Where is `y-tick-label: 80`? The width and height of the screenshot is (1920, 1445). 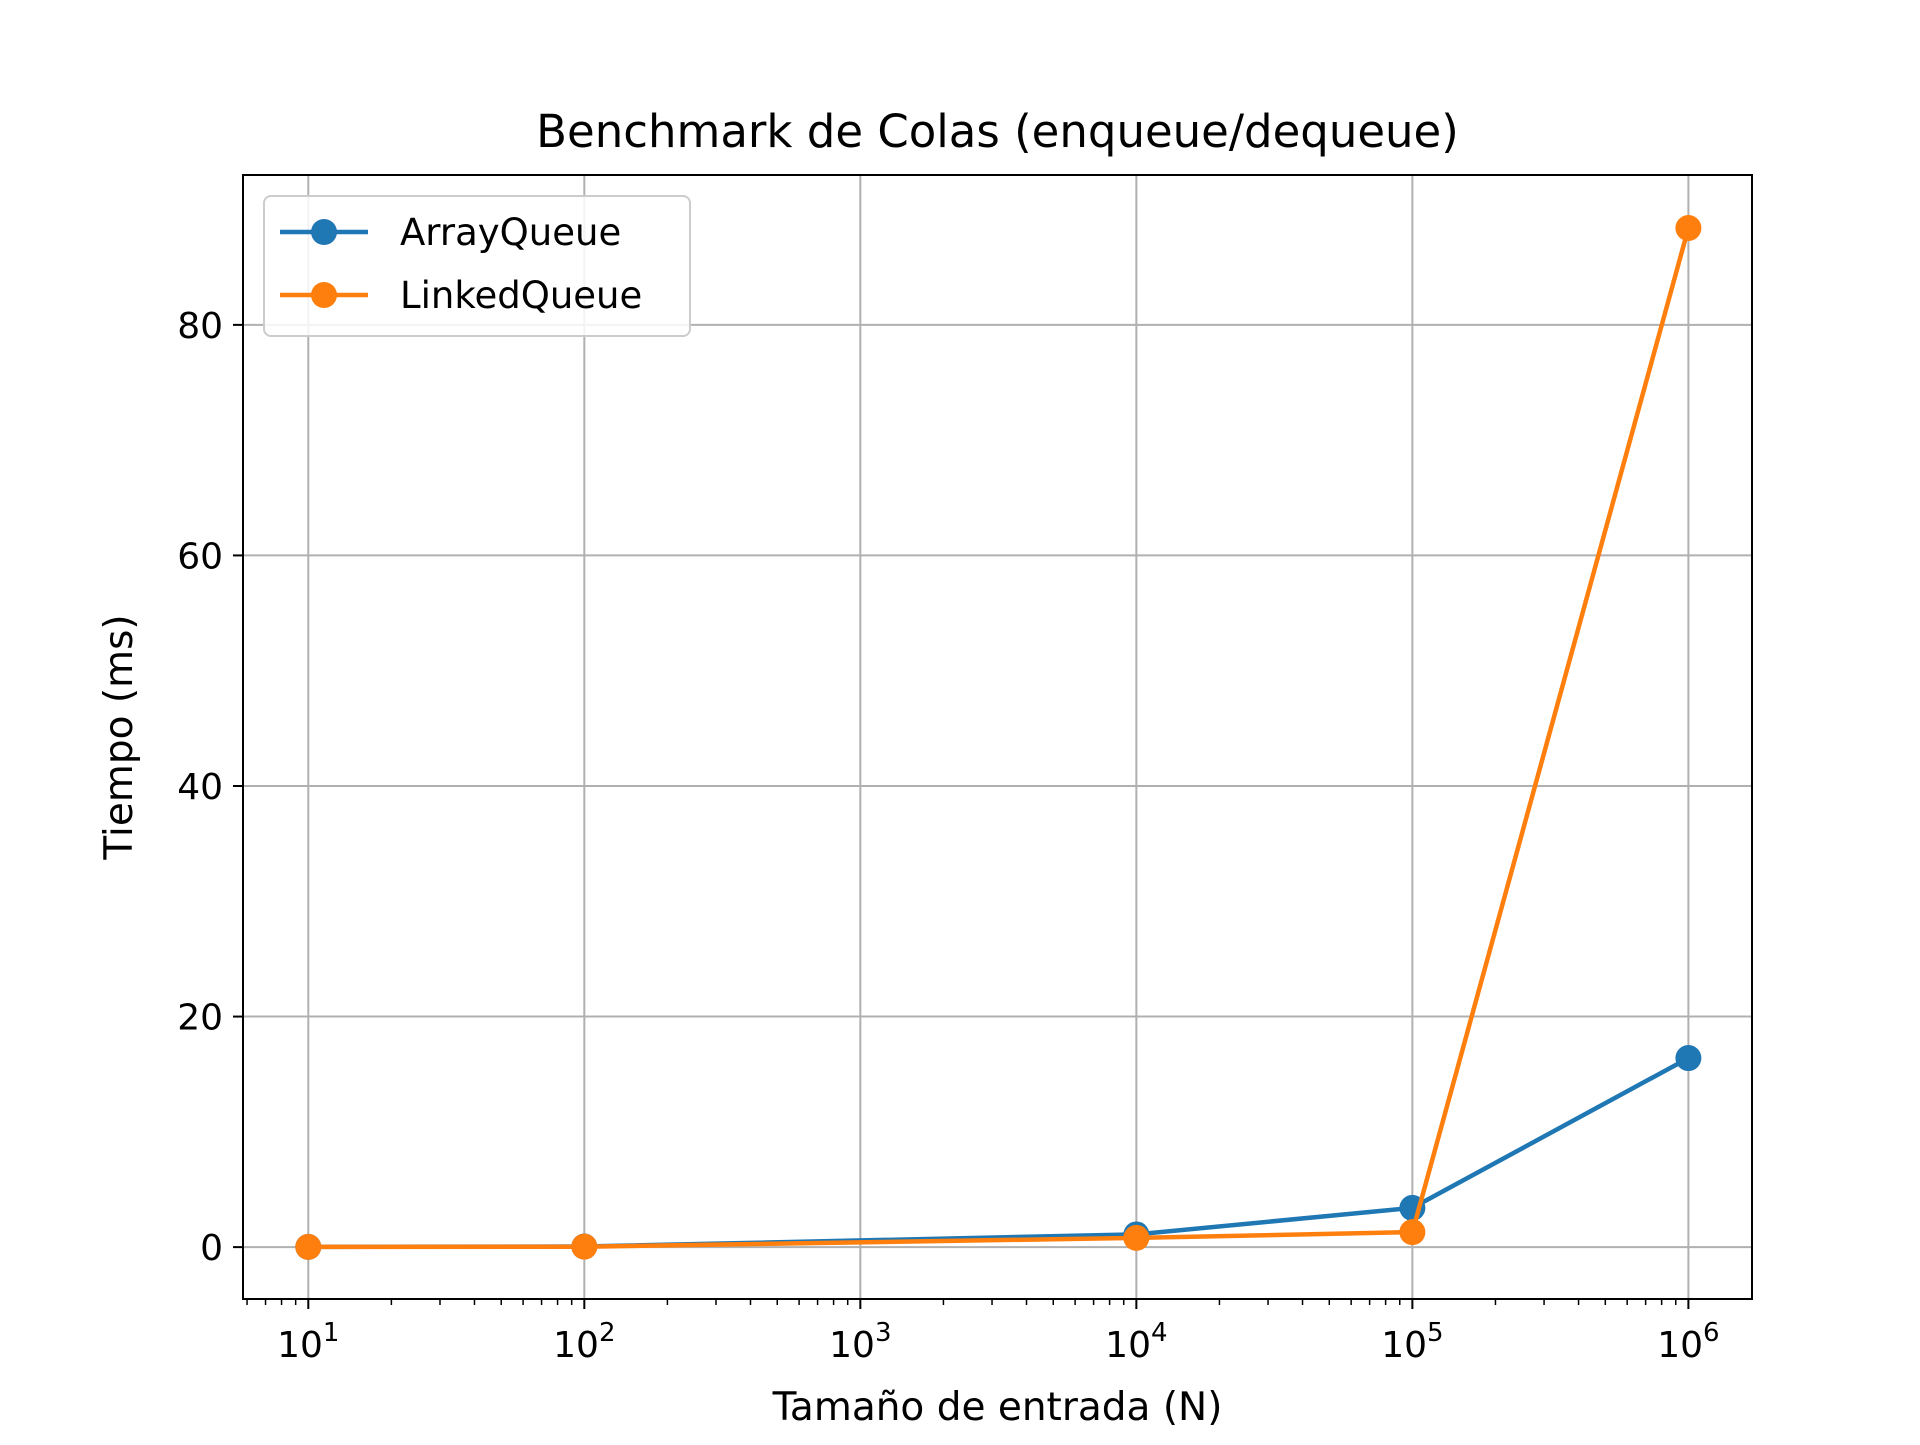
y-tick-label: 80 is located at coordinates (200, 326).